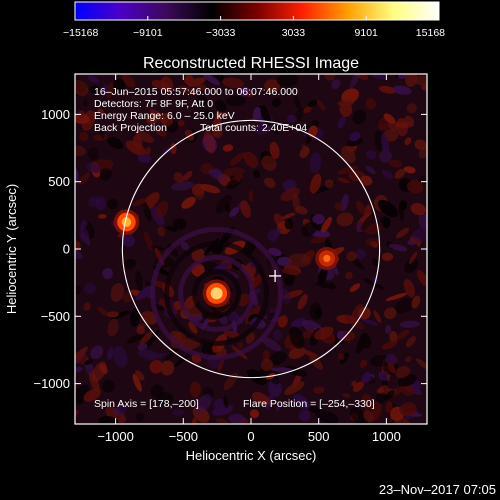 The image size is (500, 500). I want to click on colorbar, so click(257, 11).